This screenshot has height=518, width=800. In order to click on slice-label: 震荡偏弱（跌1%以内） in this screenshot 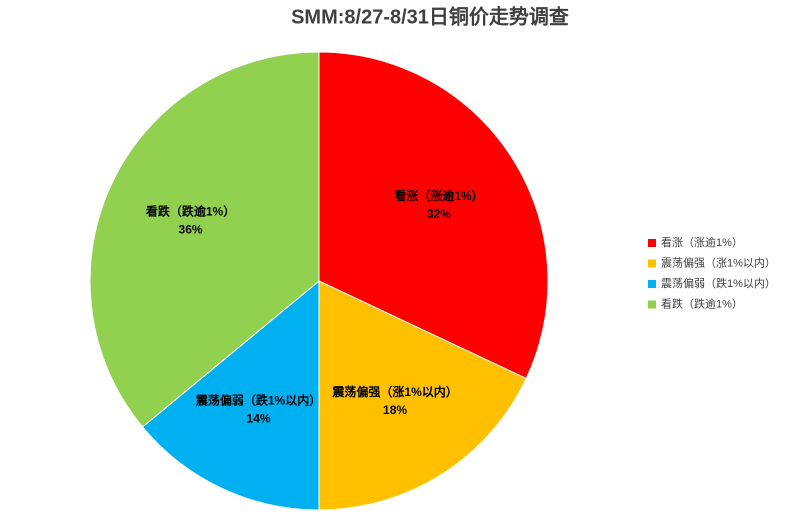, I will do `click(258, 400)`.